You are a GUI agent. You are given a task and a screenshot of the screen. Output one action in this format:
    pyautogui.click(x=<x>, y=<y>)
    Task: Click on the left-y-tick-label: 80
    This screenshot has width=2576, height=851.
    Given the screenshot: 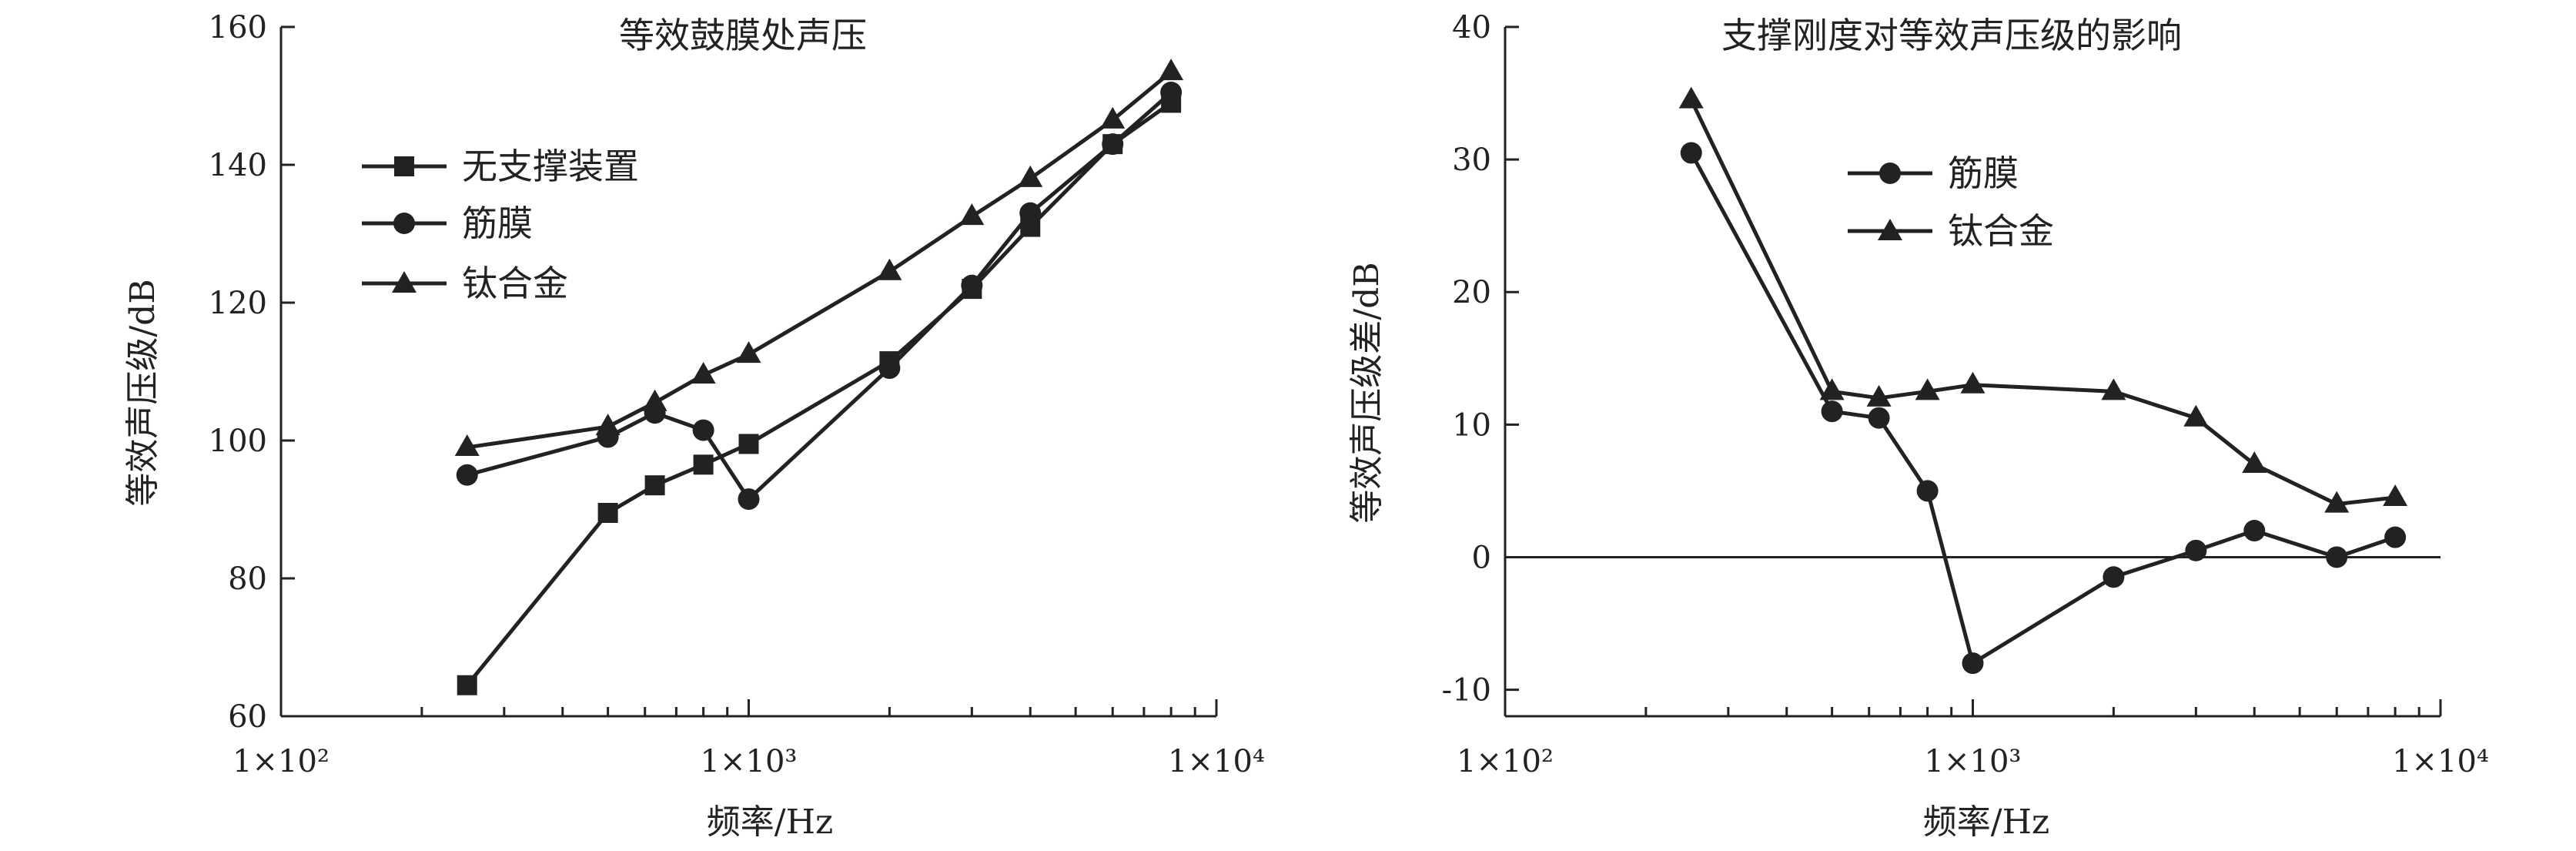 What is the action you would take?
    pyautogui.click(x=248, y=579)
    